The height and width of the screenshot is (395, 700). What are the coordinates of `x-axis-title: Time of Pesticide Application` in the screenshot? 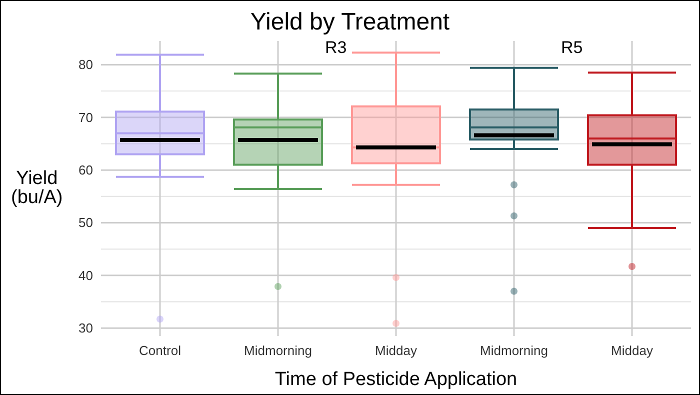 It's located at (396, 379).